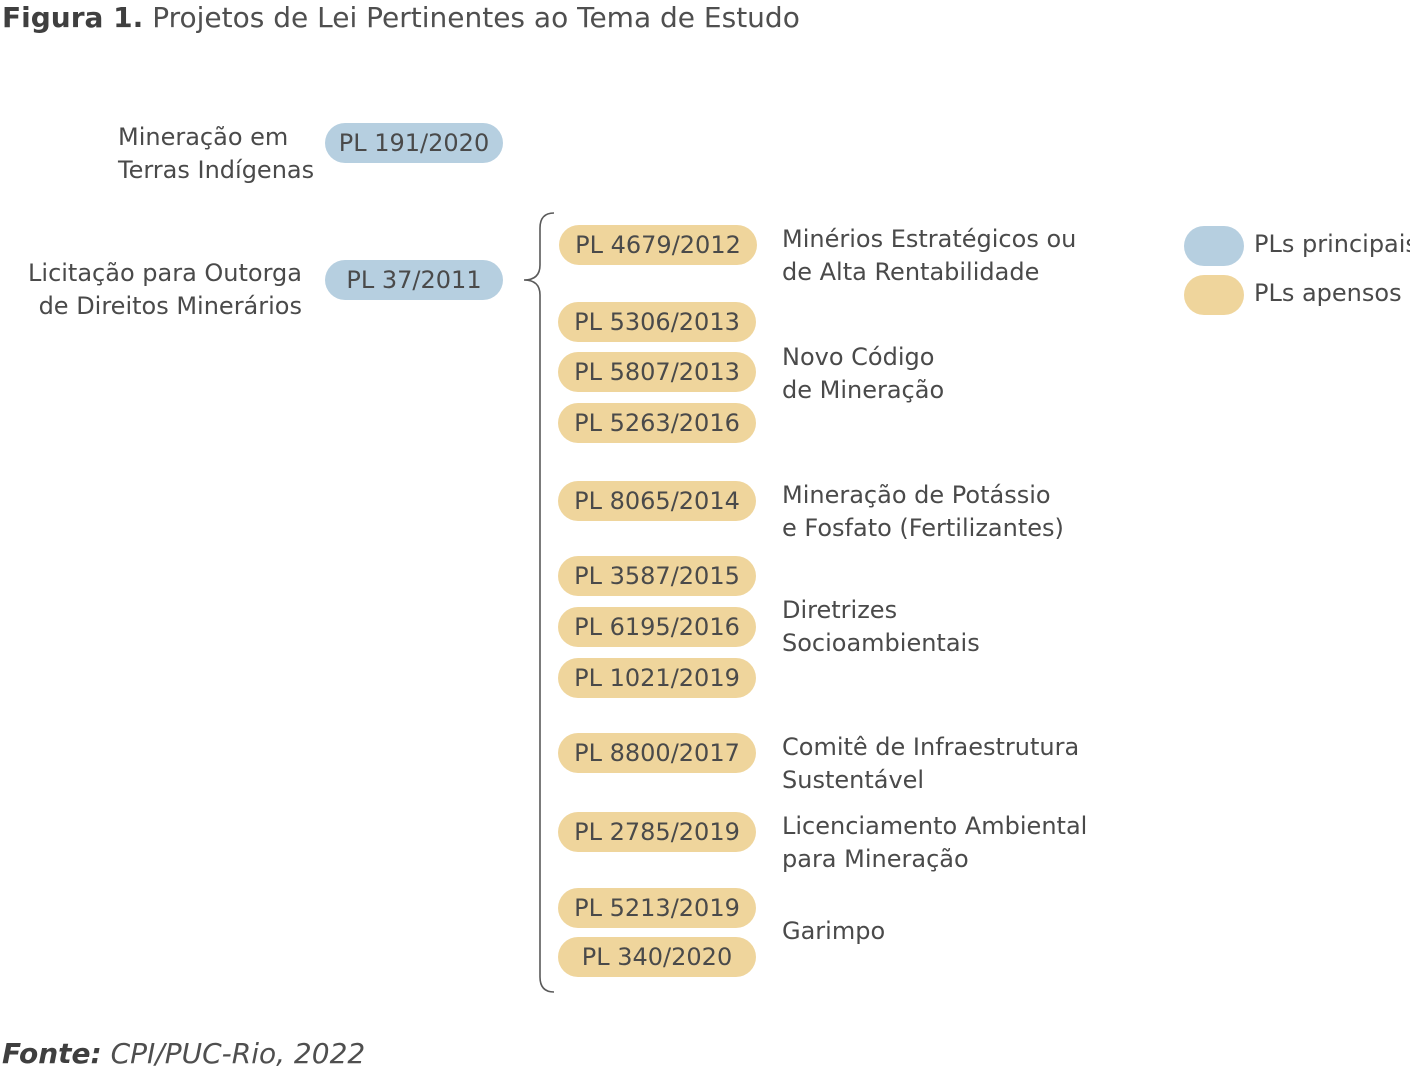  What do you see at coordinates (853, 780) in the screenshot?
I see `attached-group-line: Sustentável` at bounding box center [853, 780].